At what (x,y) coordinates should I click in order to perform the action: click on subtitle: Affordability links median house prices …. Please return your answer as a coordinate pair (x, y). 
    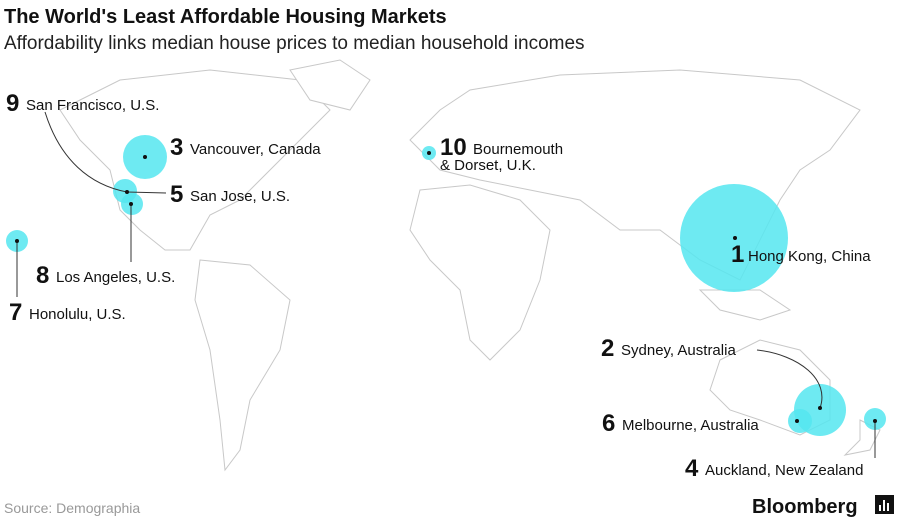
    Looking at the image, I should click on (294, 43).